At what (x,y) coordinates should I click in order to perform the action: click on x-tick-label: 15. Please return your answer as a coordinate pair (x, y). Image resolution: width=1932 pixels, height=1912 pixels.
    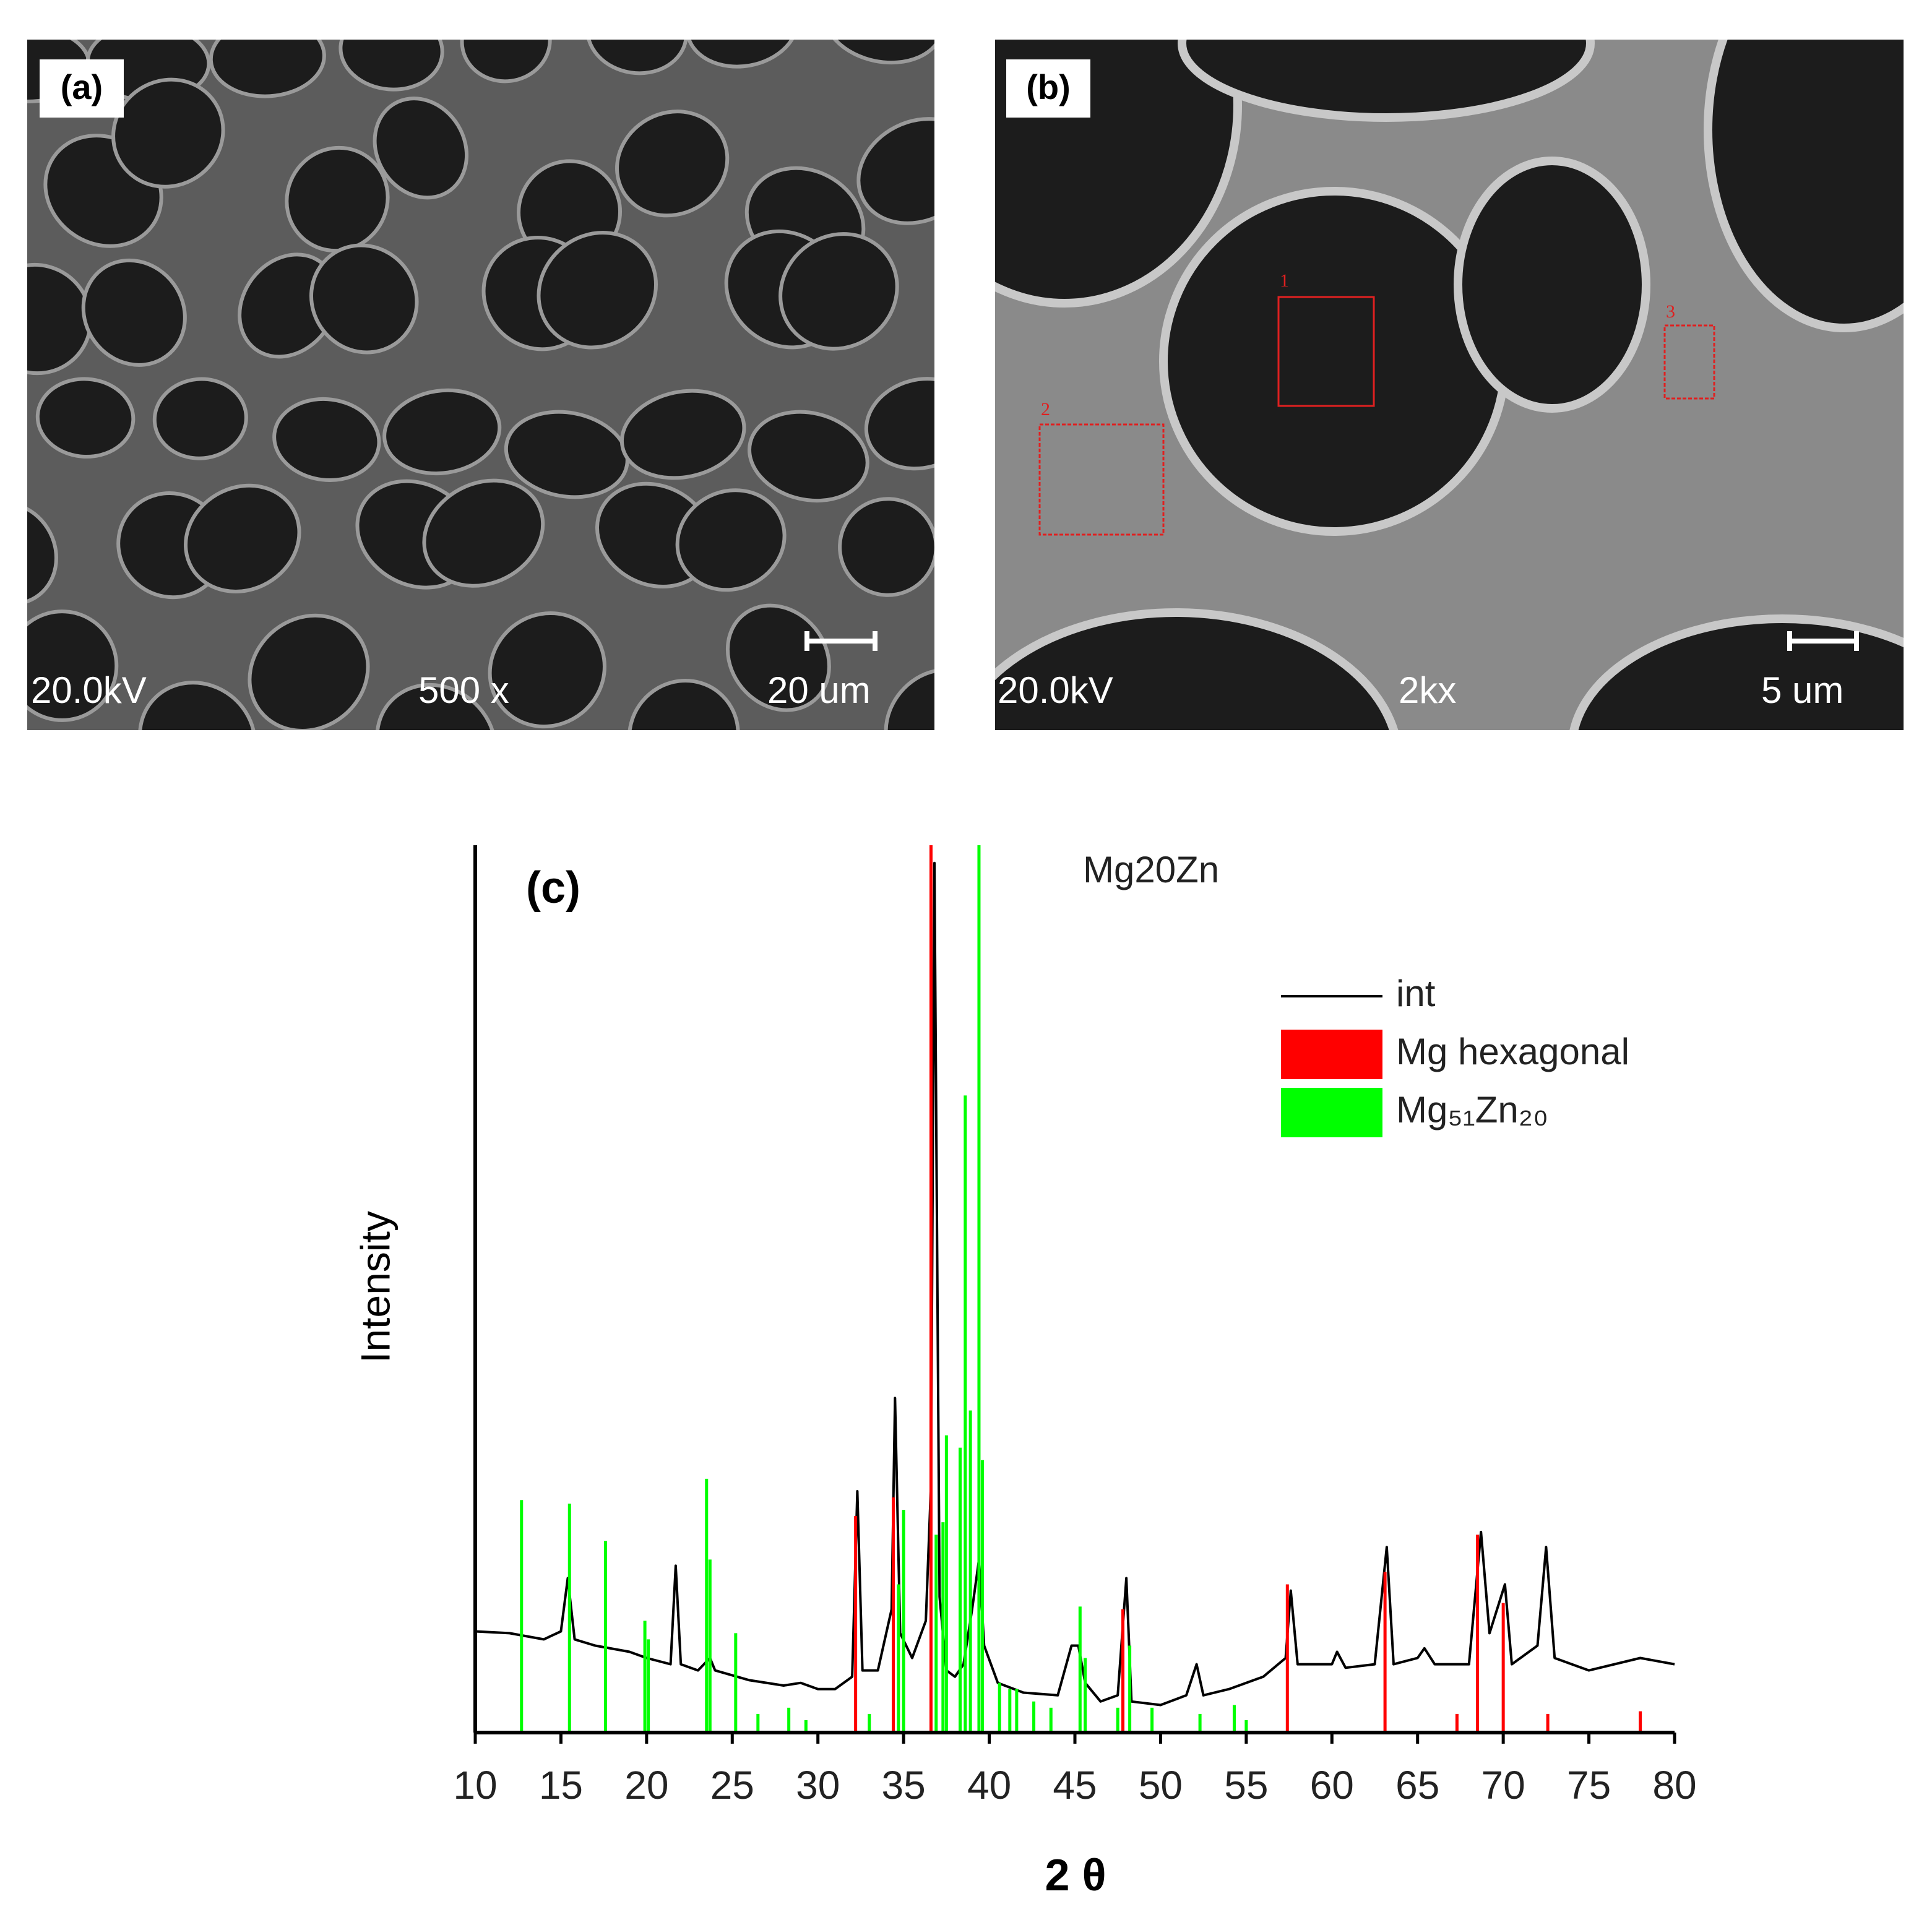
    Looking at the image, I should click on (561, 1785).